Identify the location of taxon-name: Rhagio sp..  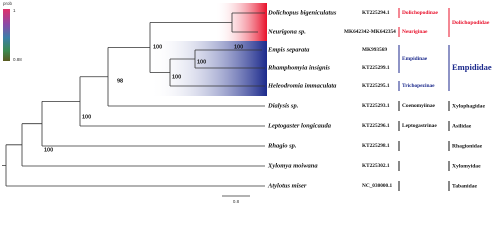
(282, 145).